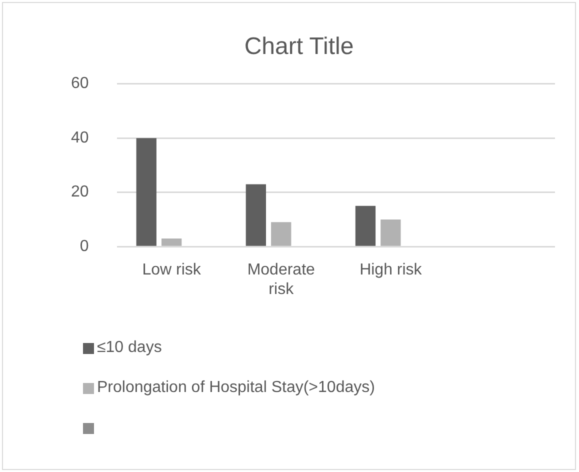 This screenshot has height=472, width=579. I want to click on x-tick-label: Low risk, so click(172, 270).